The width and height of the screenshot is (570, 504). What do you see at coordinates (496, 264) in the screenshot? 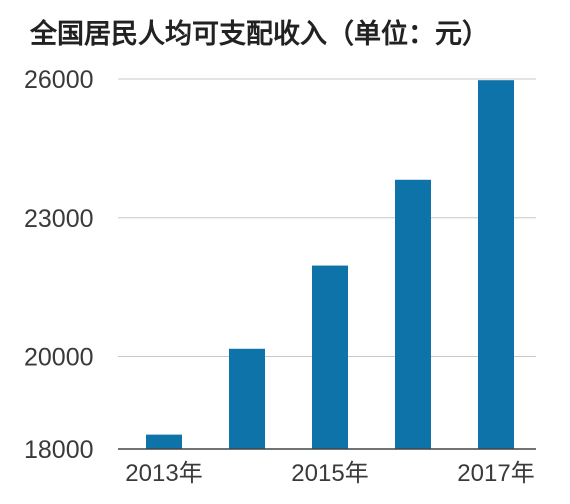
I see `bar-2017年` at bounding box center [496, 264].